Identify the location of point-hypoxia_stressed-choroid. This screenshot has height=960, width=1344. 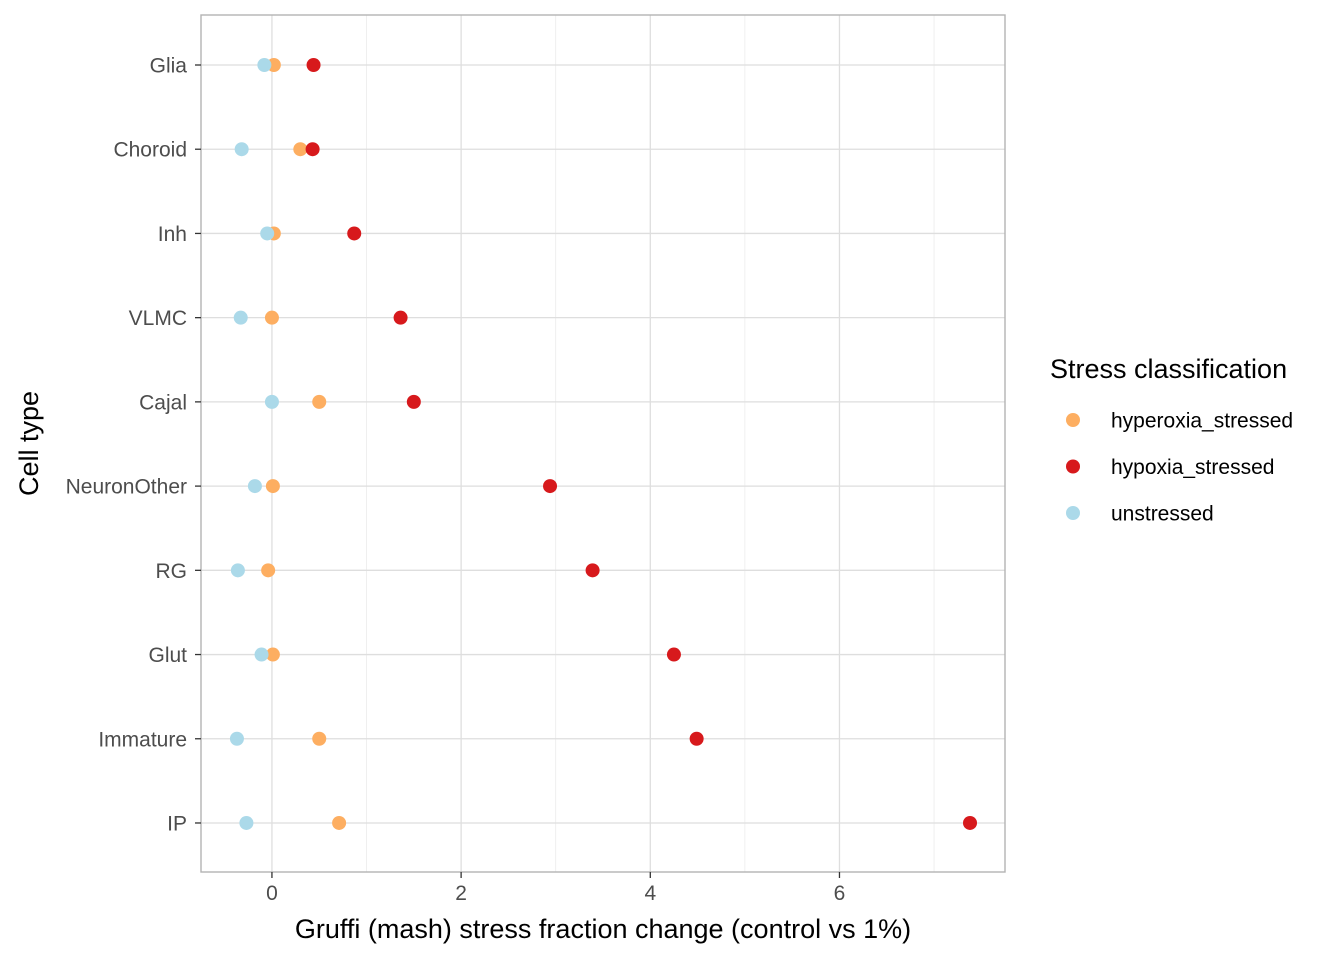
(312, 149).